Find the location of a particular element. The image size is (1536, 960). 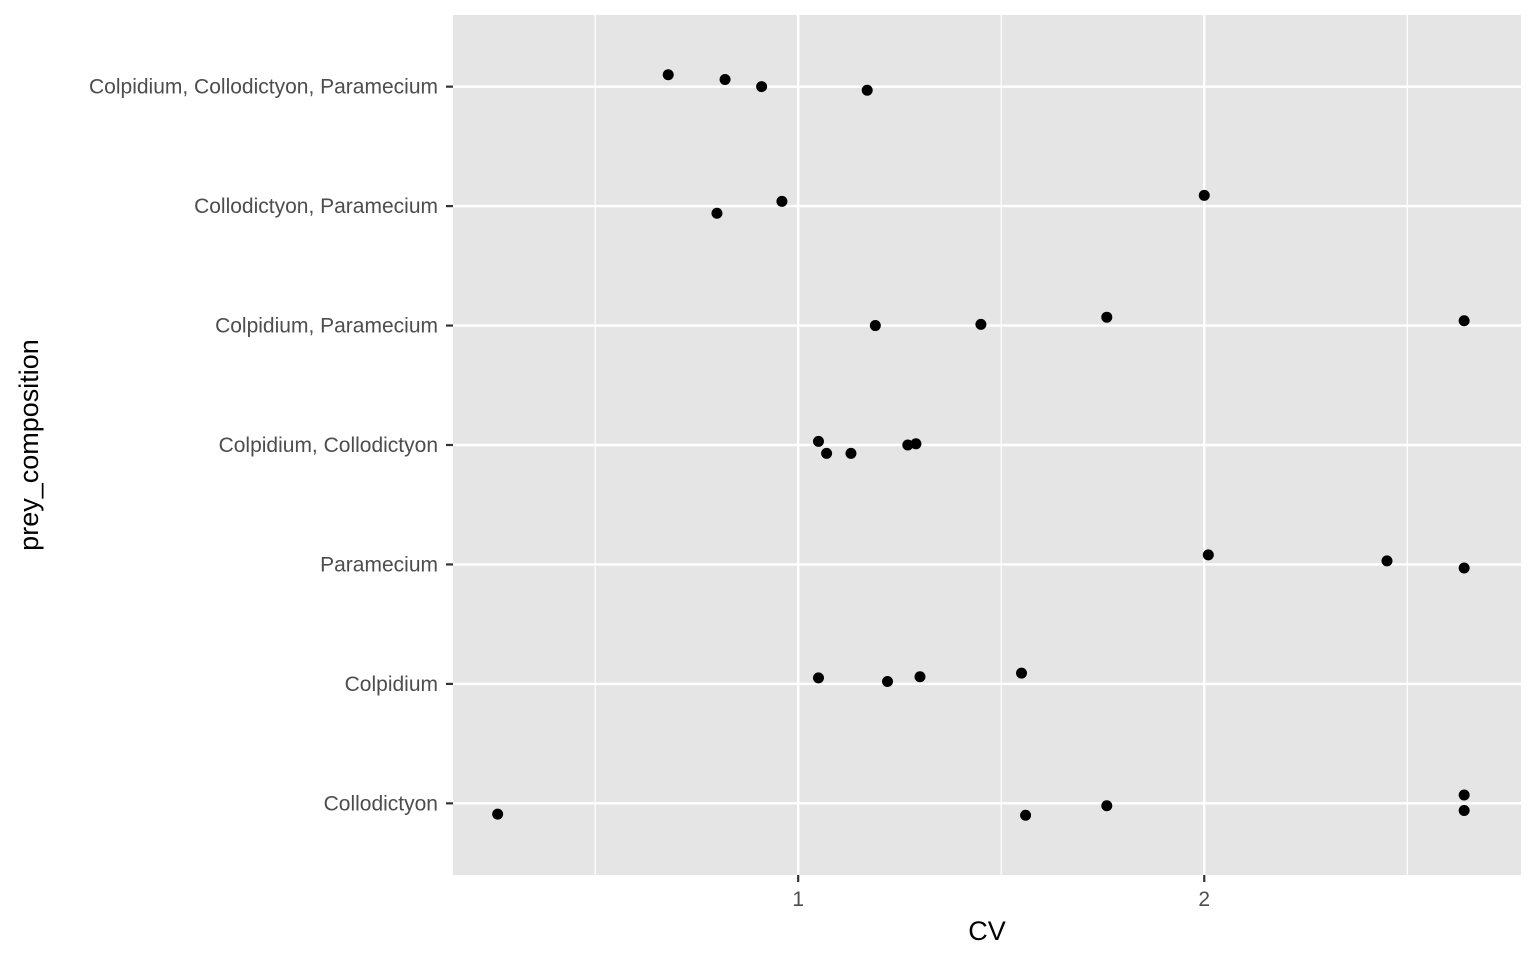

x-tick-label: 1 is located at coordinates (798, 899).